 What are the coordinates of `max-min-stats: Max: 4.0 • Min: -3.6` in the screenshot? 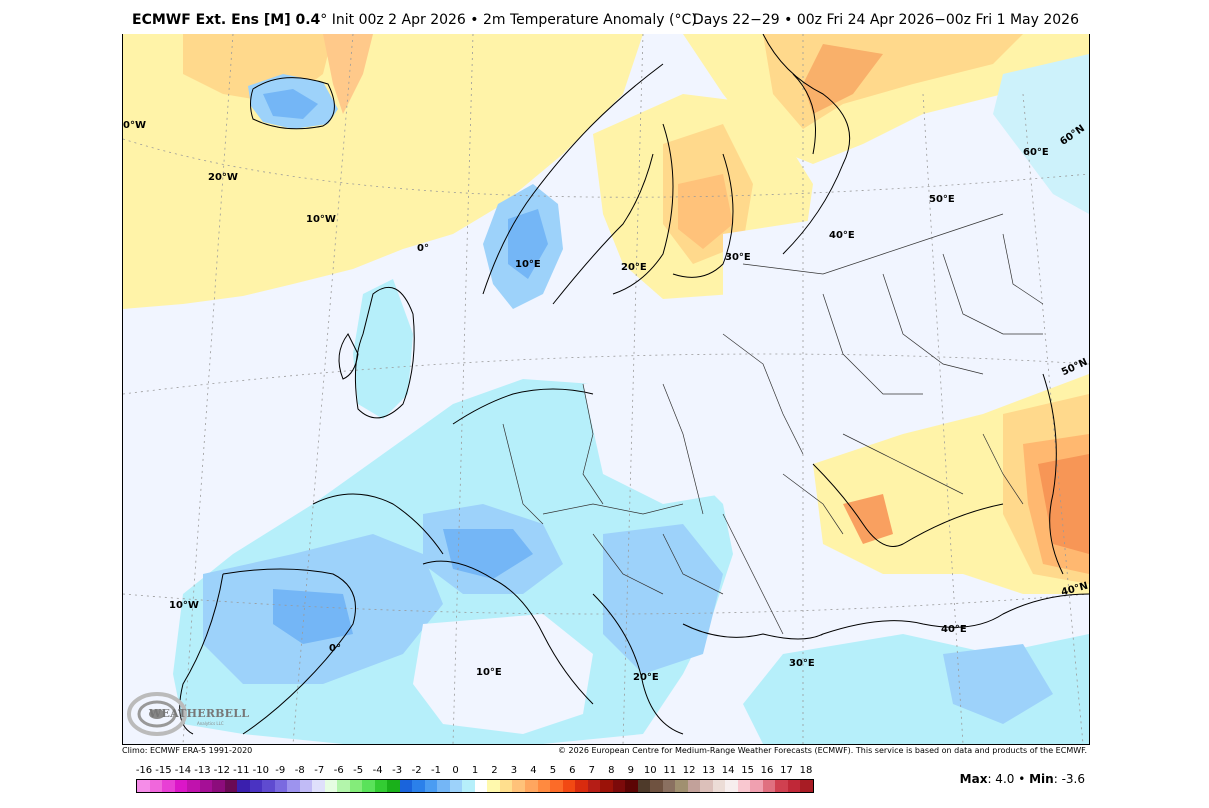 It's located at (1022, 779).